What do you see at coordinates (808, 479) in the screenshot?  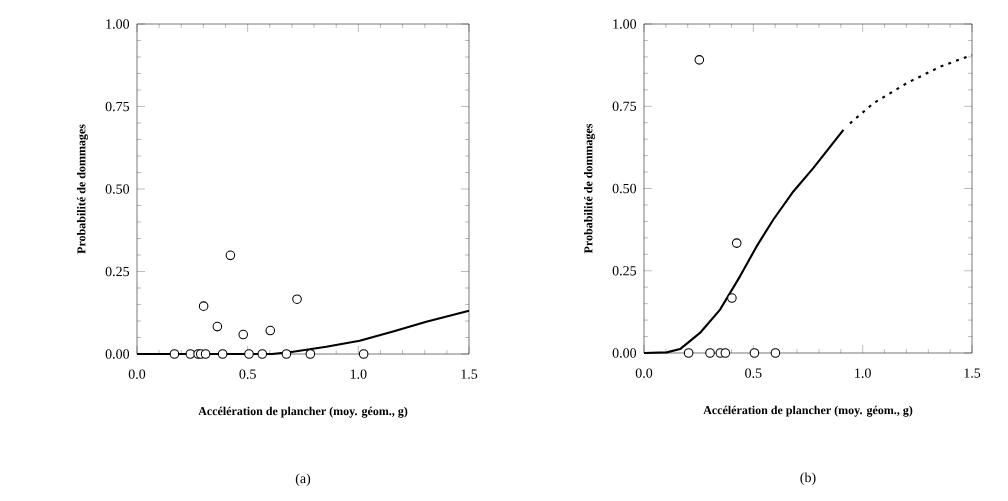 I see `text: (b)` at bounding box center [808, 479].